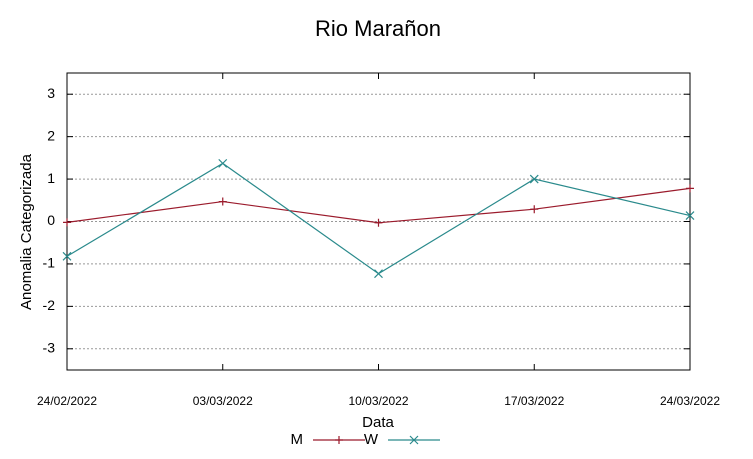 Image resolution: width=753 pixels, height=459 pixels. Describe the element at coordinates (49, 347) in the screenshot. I see `y-tick-label: -3` at that location.